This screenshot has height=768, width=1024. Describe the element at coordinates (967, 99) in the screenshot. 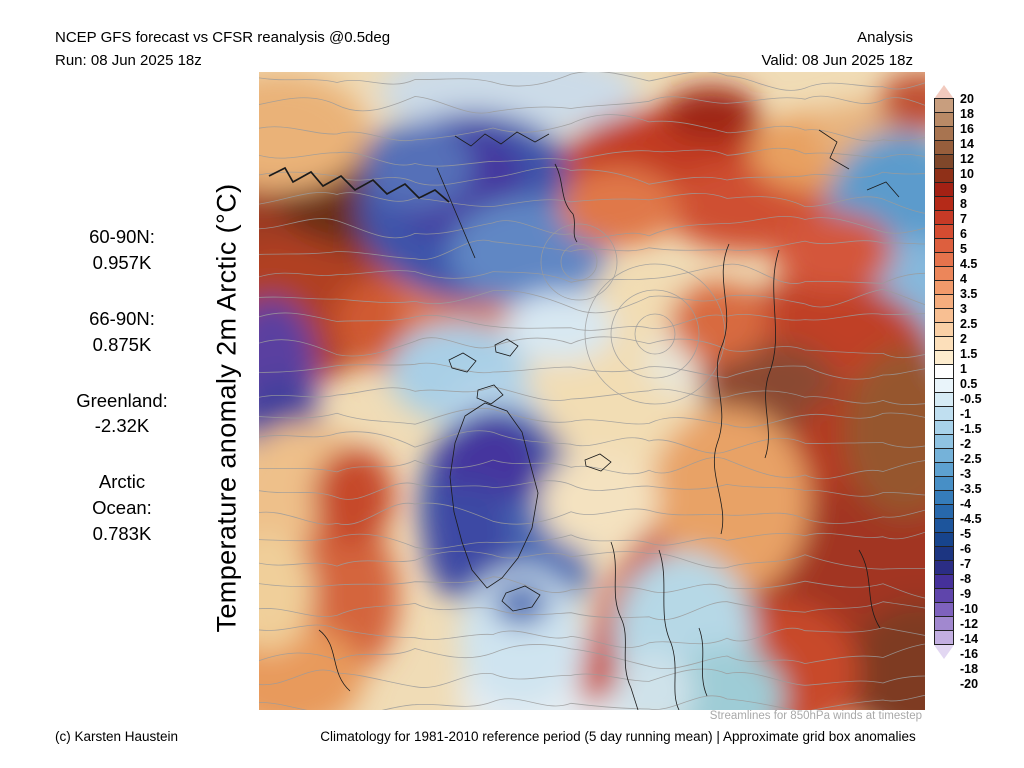

I see `colorbar-tick-label: 20` at that location.